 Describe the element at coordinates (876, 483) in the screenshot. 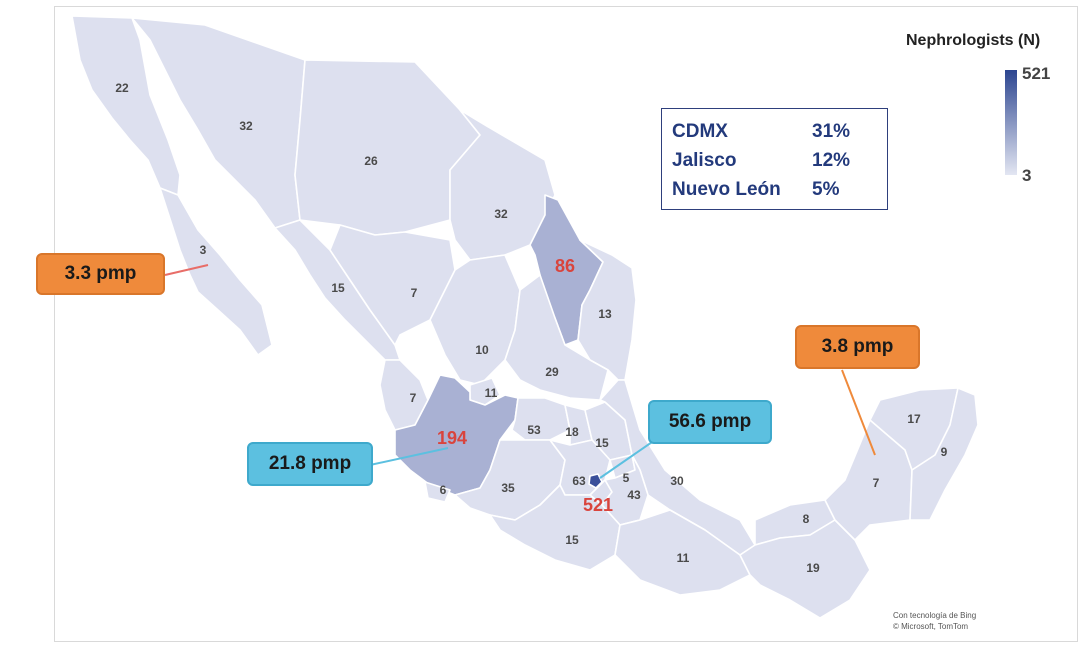

I see `label-campeche: 7` at that location.